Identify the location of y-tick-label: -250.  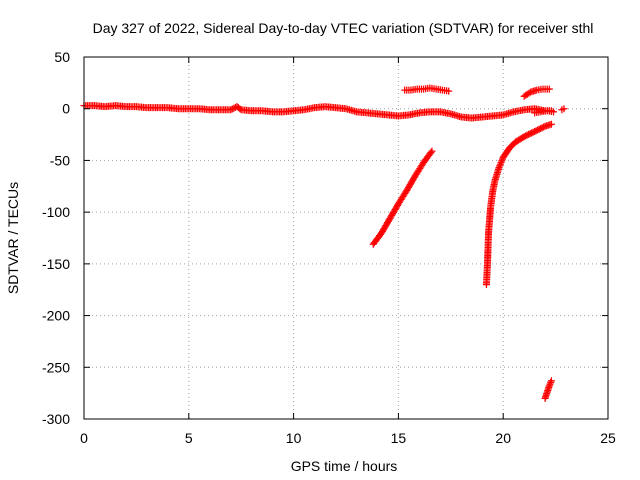
(56, 367).